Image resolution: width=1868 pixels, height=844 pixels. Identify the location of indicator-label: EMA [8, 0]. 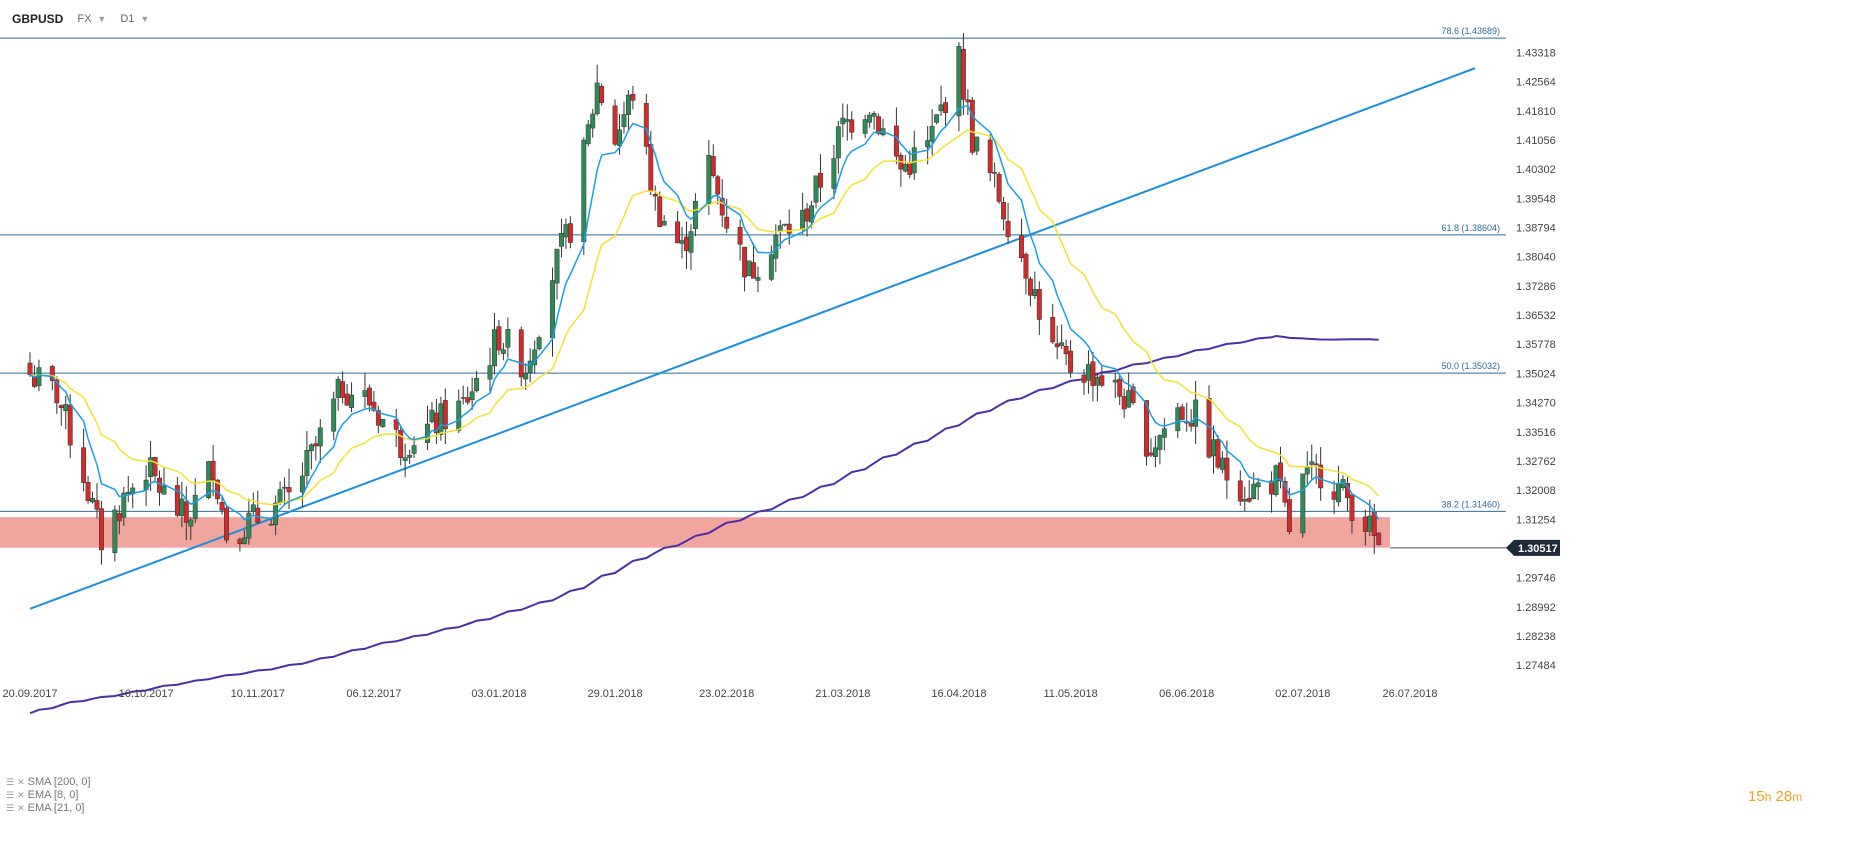
(53, 795).